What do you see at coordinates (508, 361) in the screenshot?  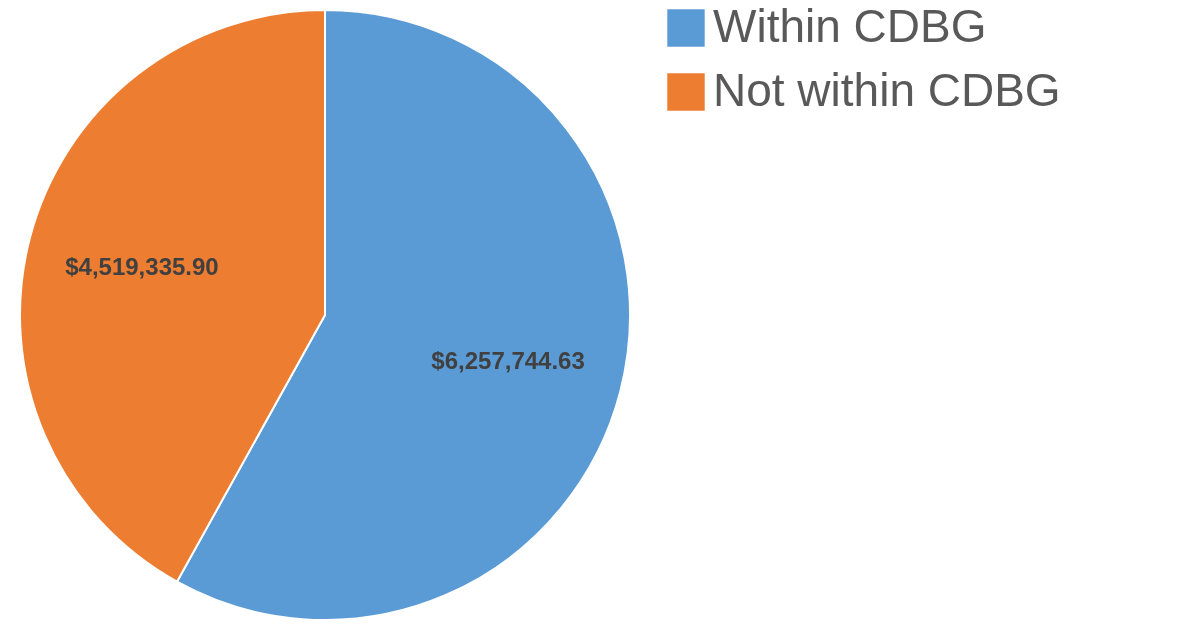 I see `data-label: $6,257,744.63` at bounding box center [508, 361].